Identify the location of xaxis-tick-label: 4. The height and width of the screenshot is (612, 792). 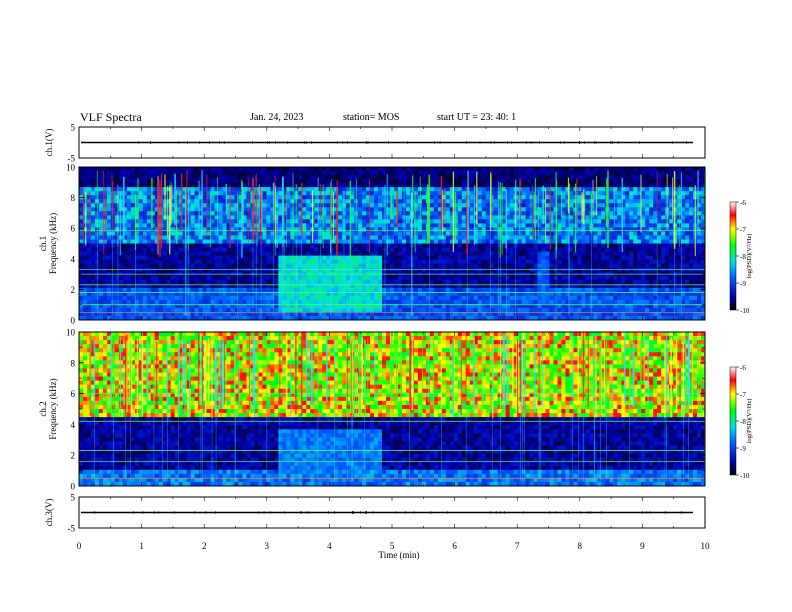
(329, 546).